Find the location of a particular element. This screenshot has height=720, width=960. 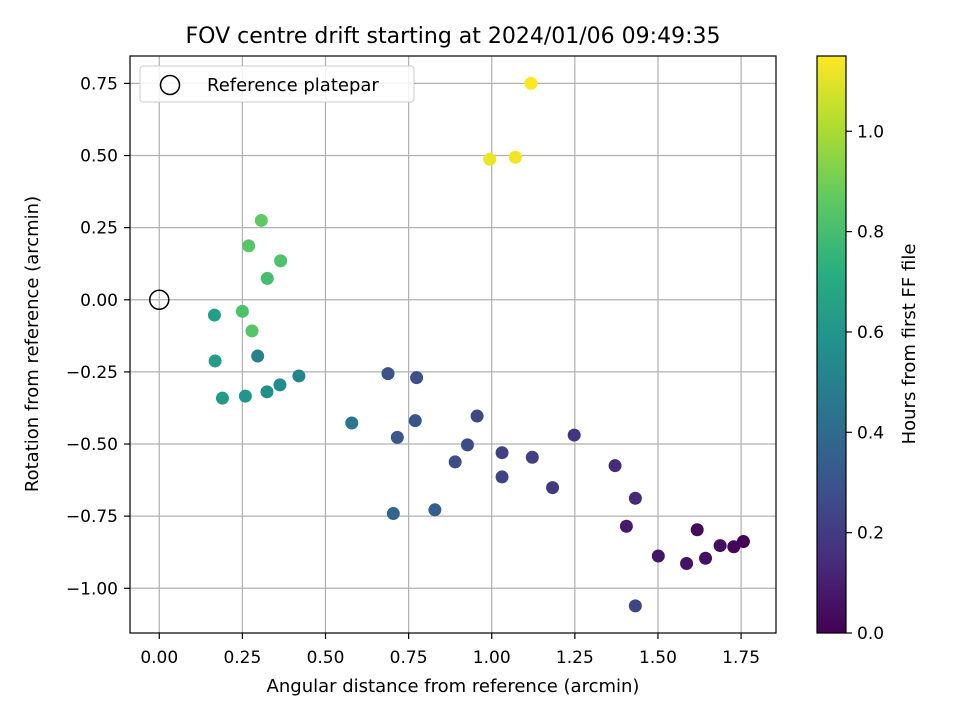

x-axis-label: Angular distance from reference (arcmin) is located at coordinates (453, 686).